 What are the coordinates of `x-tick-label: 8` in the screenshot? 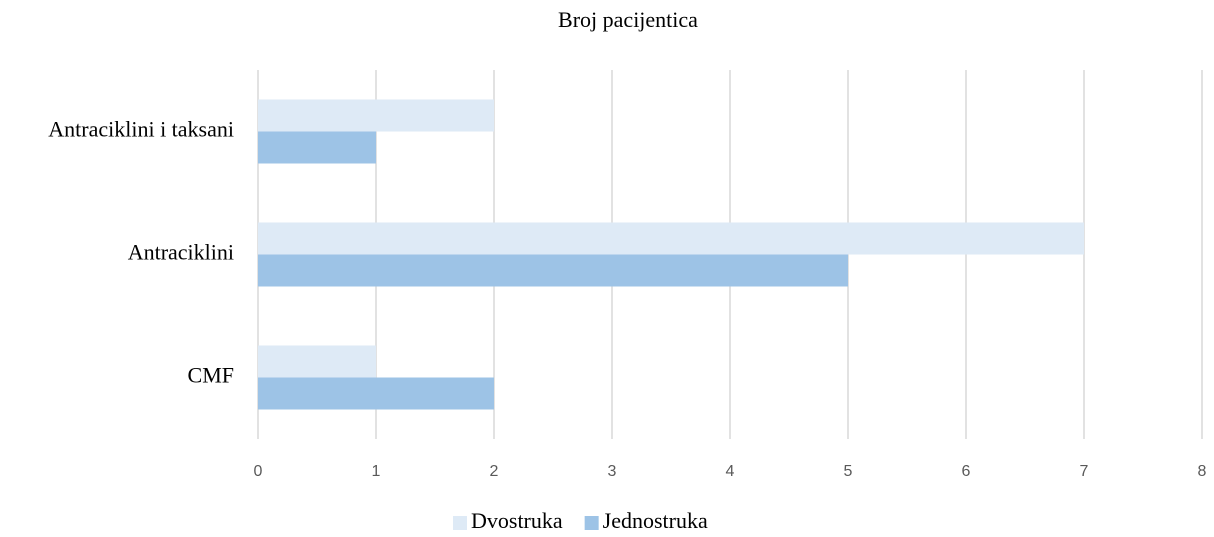 It's located at (1202, 471).